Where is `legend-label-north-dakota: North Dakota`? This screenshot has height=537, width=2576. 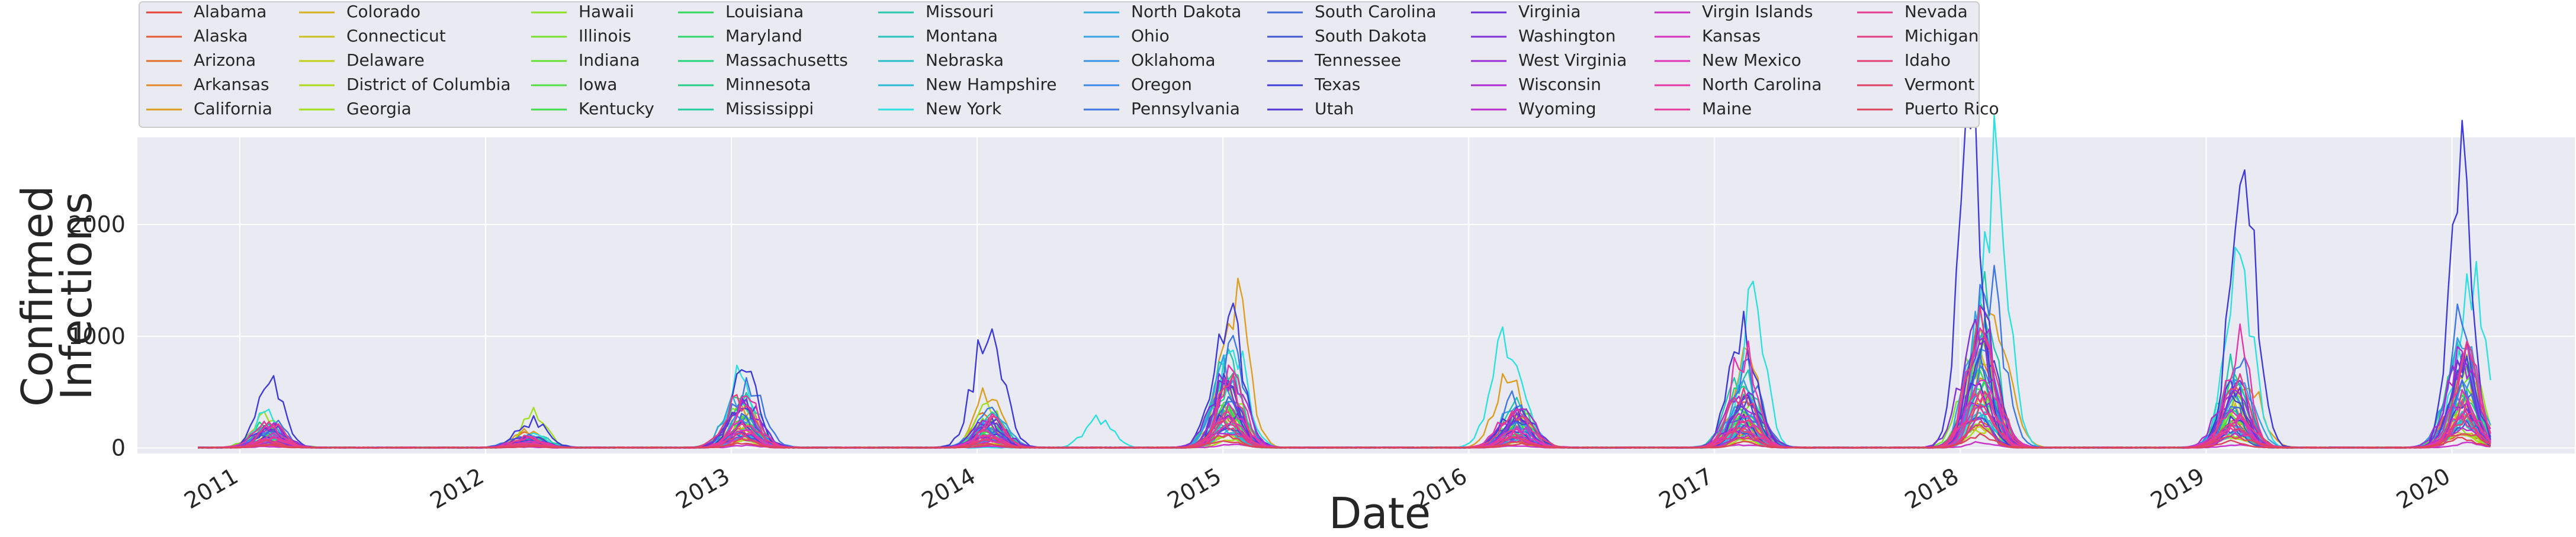 legend-label-north-dakota: North Dakota is located at coordinates (1186, 11).